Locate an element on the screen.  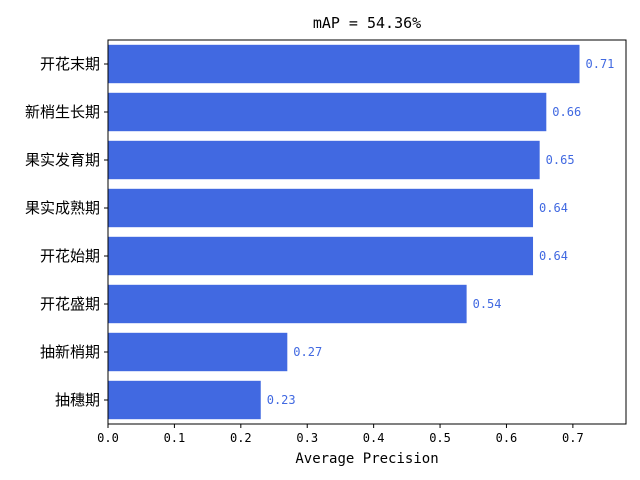
value-label-3: 0.64 is located at coordinates (553, 208).